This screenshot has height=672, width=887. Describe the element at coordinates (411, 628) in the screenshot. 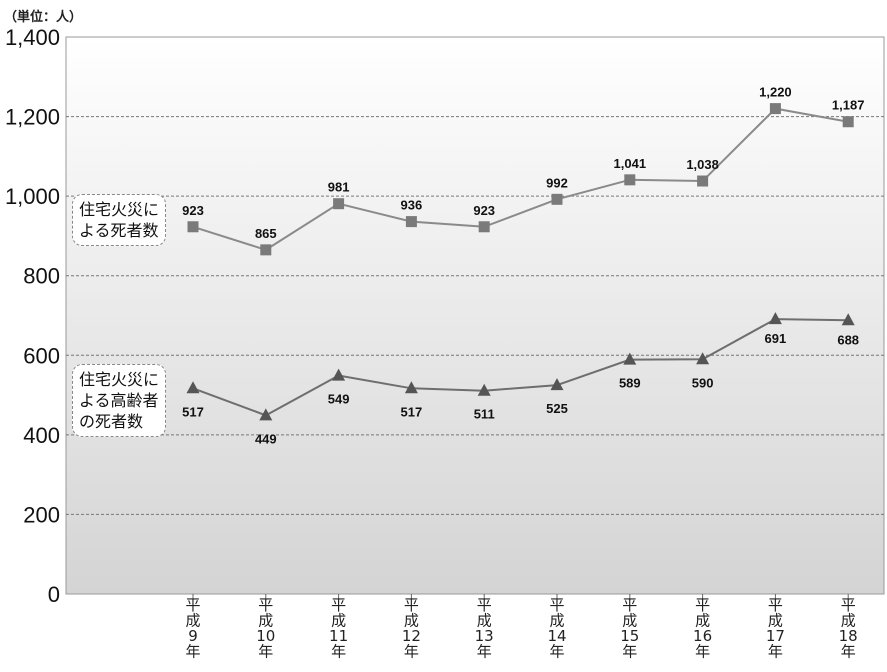

I see `x-tick-label: 平成 12 年` at that location.